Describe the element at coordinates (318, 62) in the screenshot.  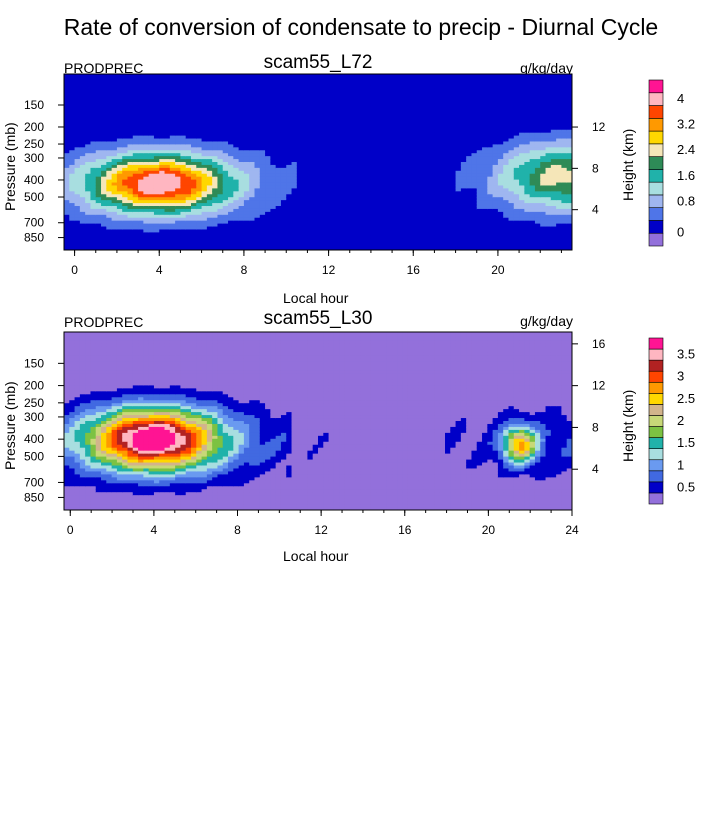
I see `panel-subtitle: scam55_L72` at that location.